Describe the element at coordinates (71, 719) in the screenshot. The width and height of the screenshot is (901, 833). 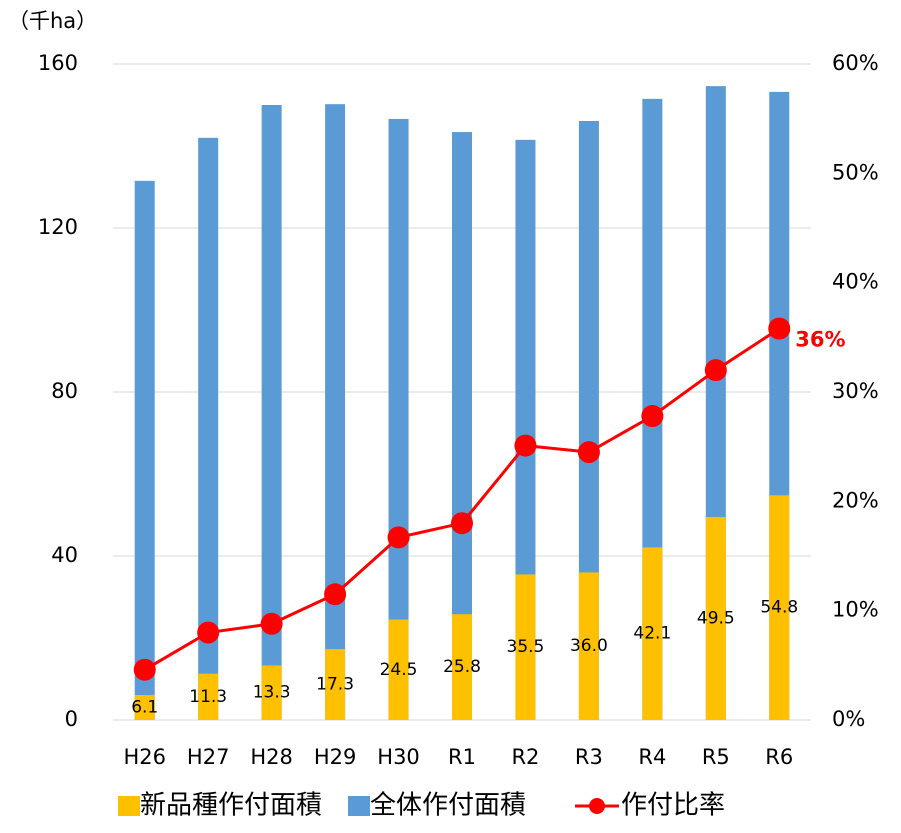
I see `y-tick-label: 0` at that location.